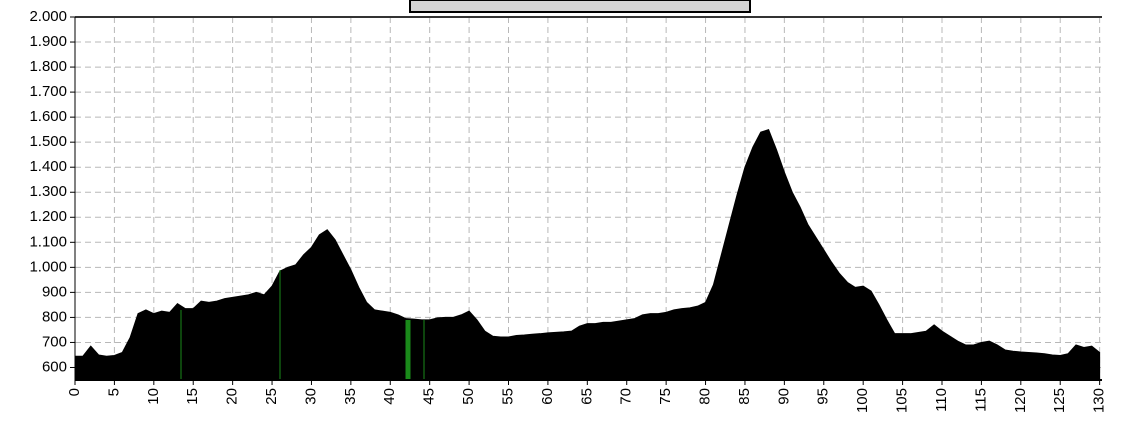 This screenshot has height=425, width=1121. I want to click on x-tick-label: 50, so click(468, 396).